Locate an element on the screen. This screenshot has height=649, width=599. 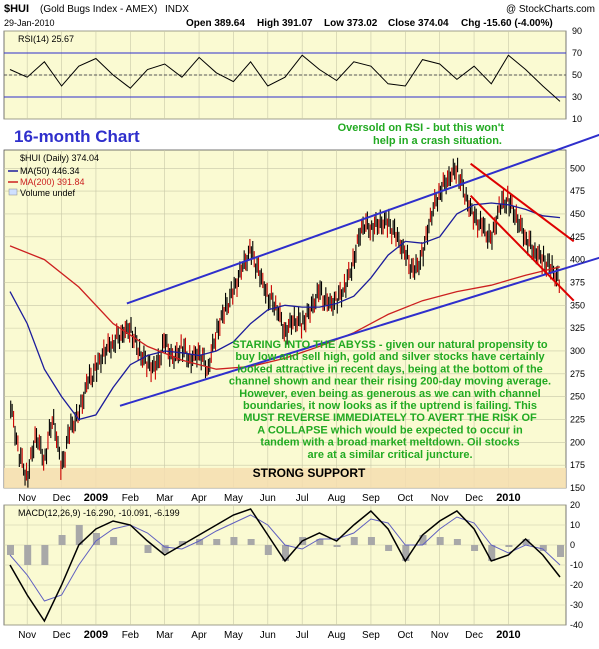
macd-x-label: May is located at coordinates (233, 635).